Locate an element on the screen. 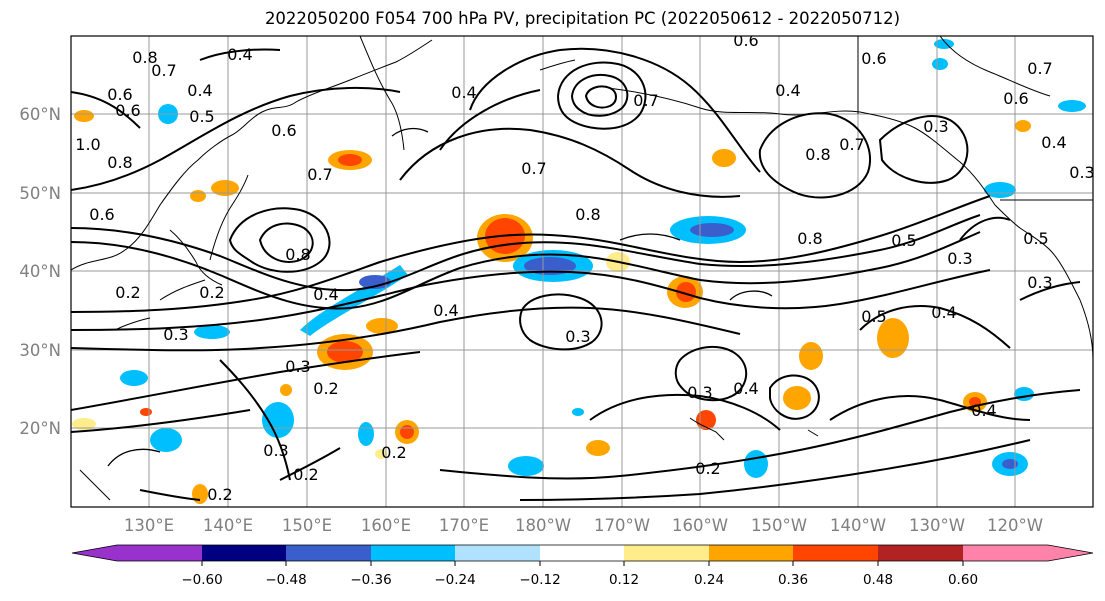 The width and height of the screenshot is (1105, 601). colorbar-extend-right is located at coordinates (1070, 553).